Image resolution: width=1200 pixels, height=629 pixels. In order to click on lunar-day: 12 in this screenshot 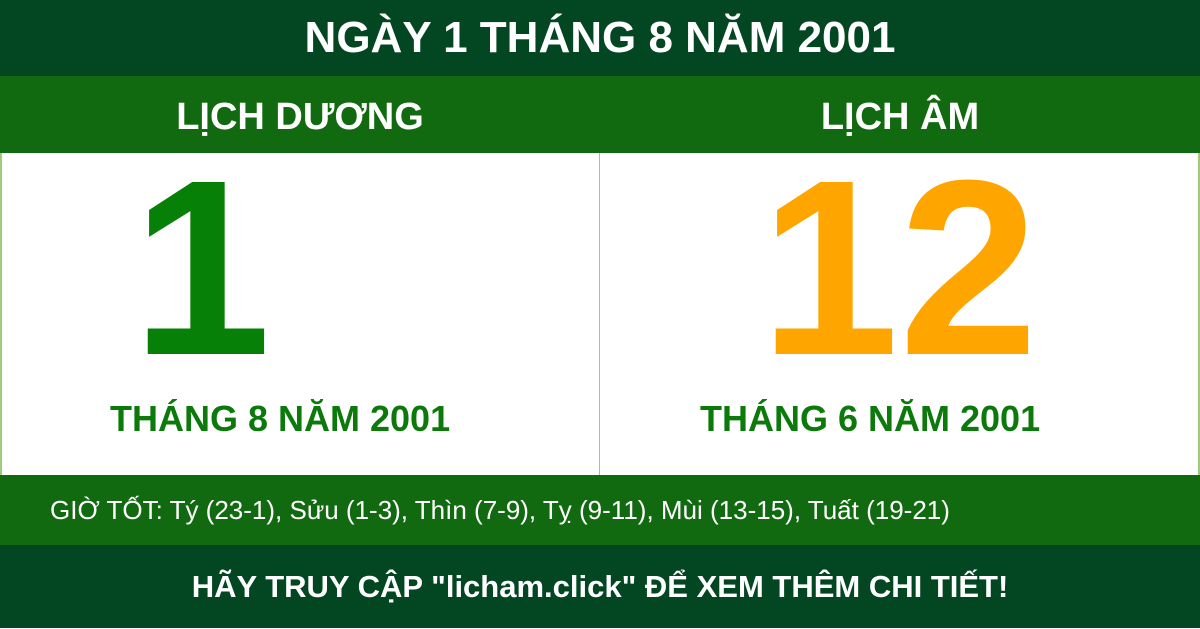, I will do `click(899, 267)`.